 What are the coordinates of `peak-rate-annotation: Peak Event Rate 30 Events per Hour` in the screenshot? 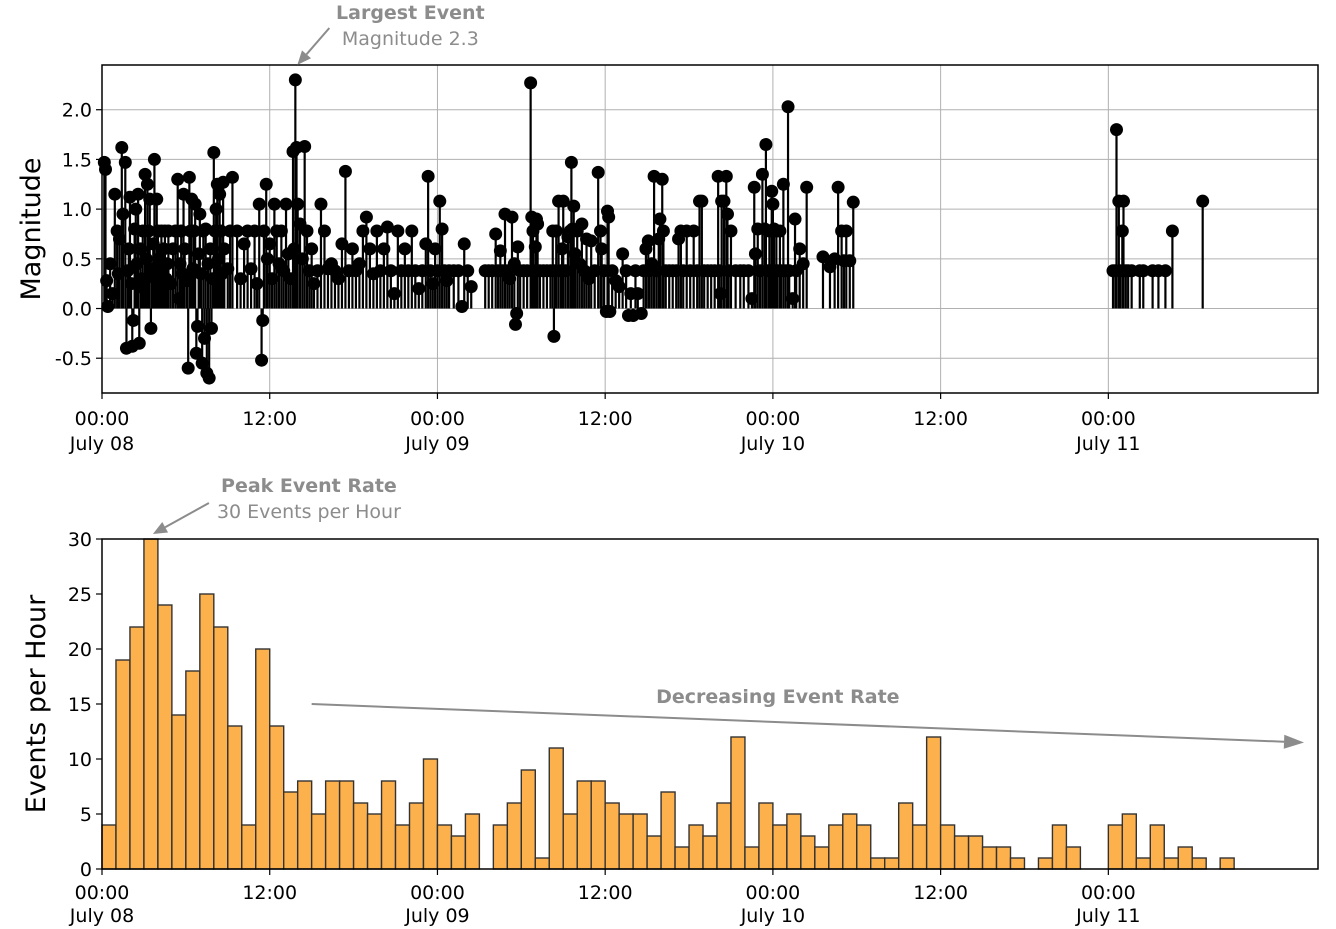 It's located at (276, 504).